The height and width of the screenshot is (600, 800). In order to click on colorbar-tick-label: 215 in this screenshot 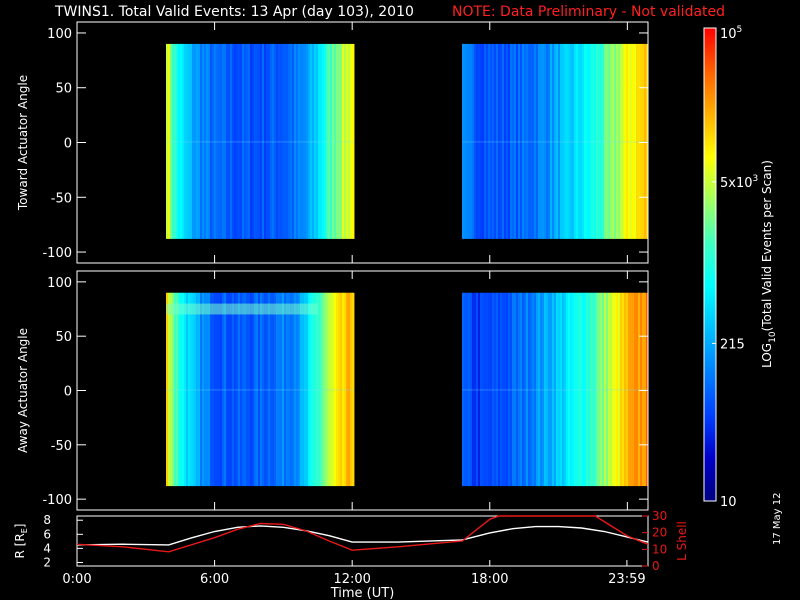, I will do `click(732, 344)`.